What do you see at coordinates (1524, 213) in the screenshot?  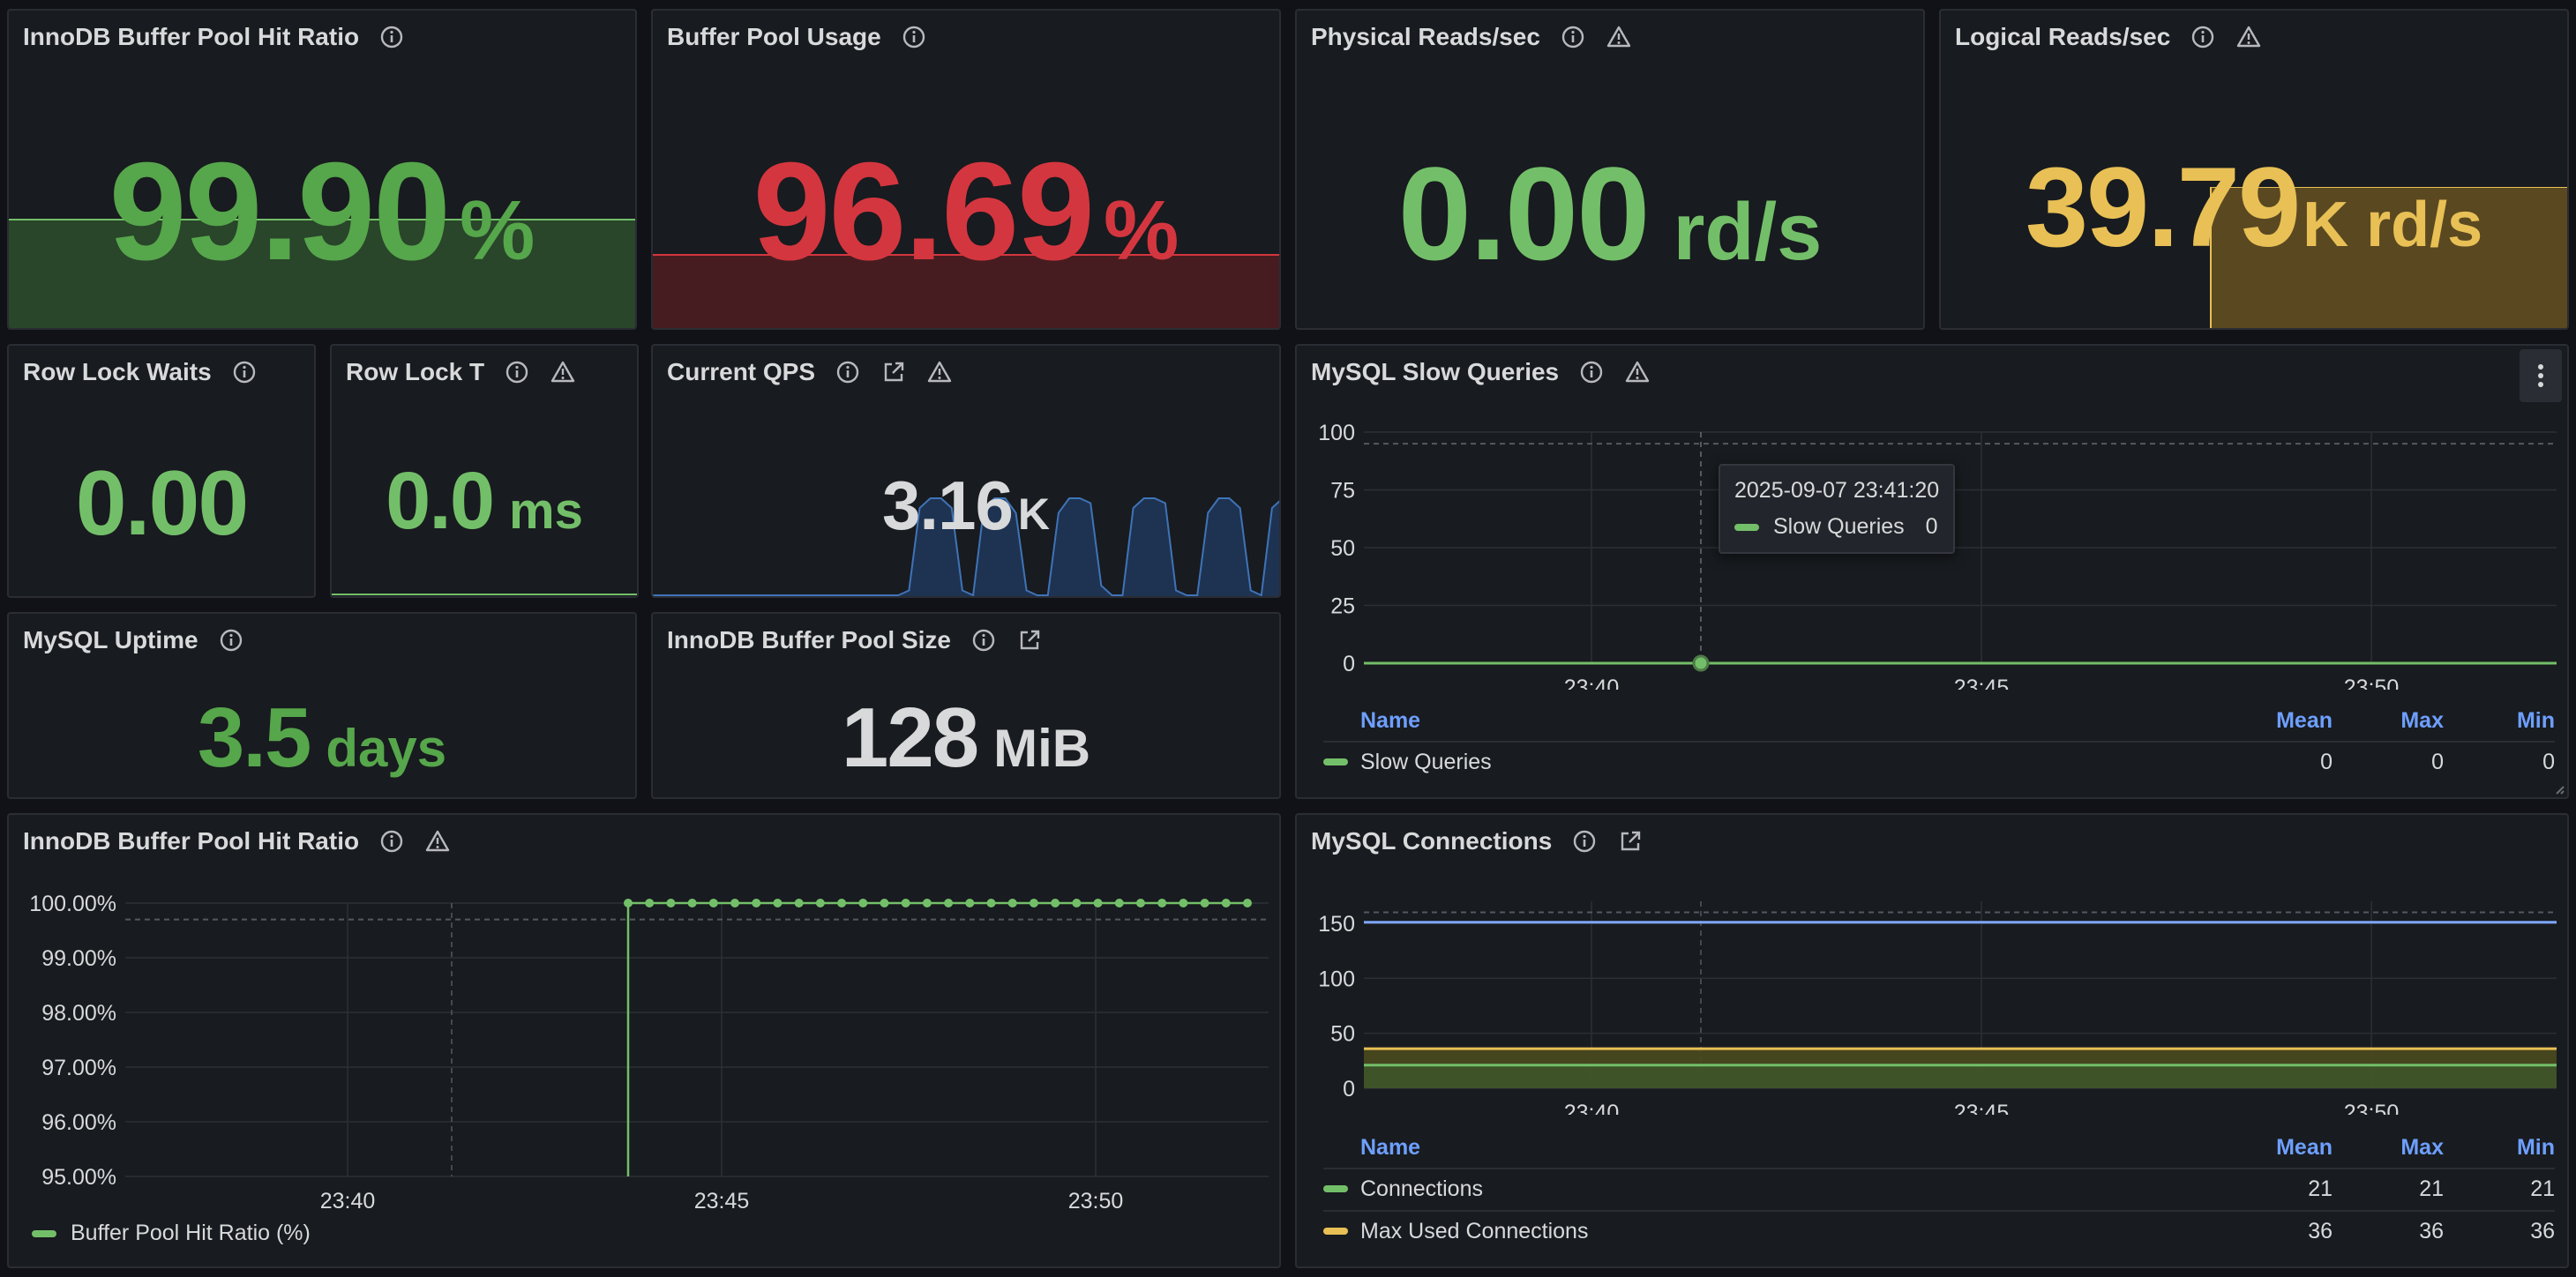 I see `stat-value: 0.00` at bounding box center [1524, 213].